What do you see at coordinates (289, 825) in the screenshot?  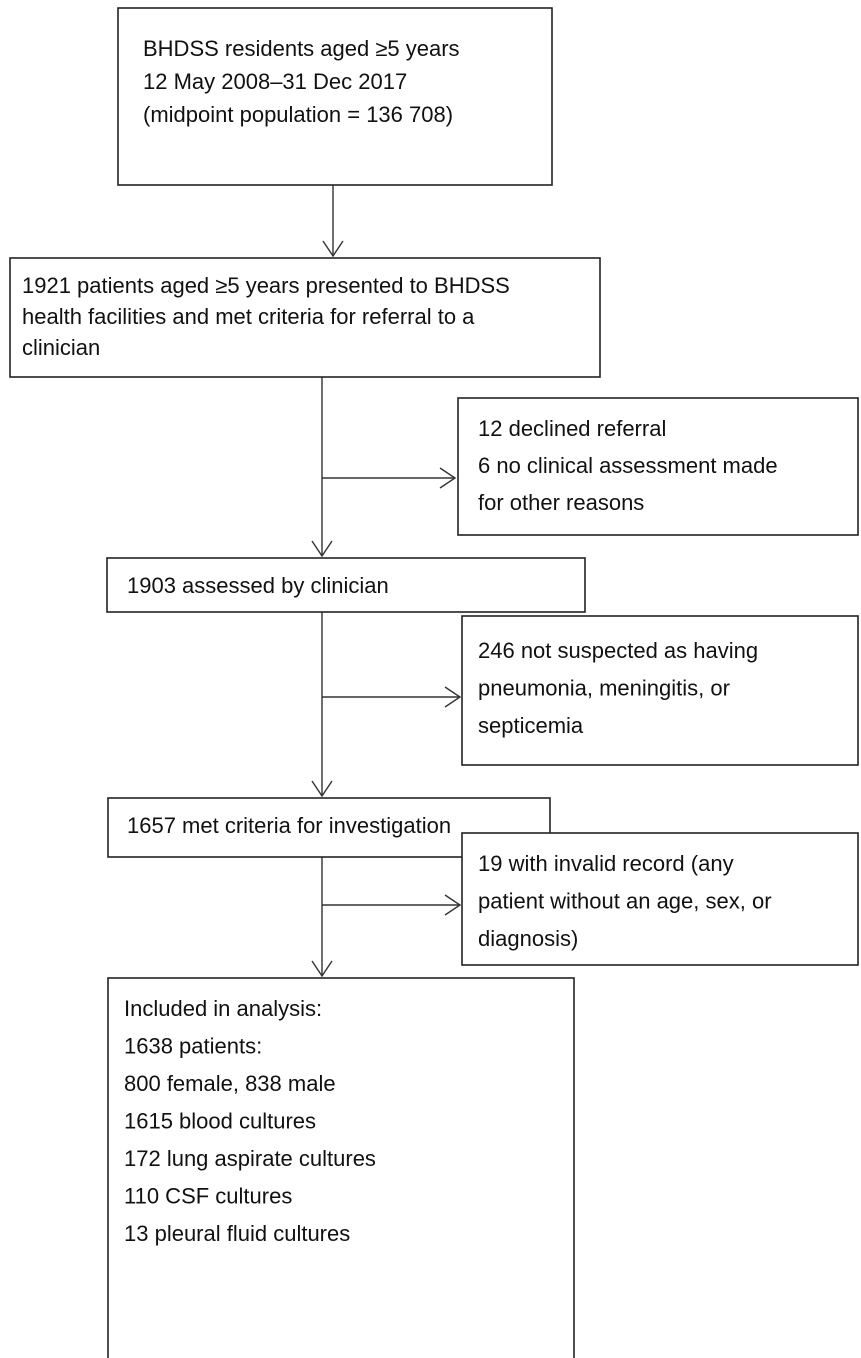 I see `node-text: 1657 met criteria for investigation` at bounding box center [289, 825].